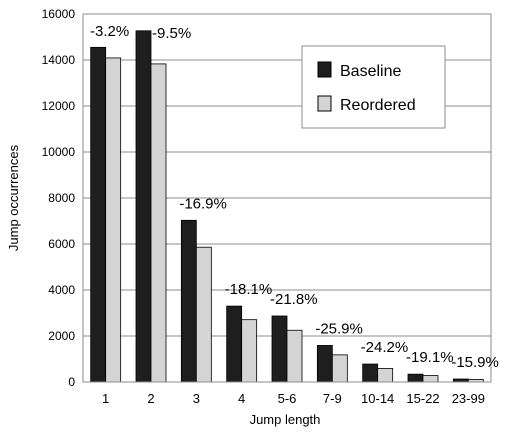 The width and height of the screenshot is (508, 434). Describe the element at coordinates (59, 106) in the screenshot. I see `y-tick-label: 12000` at that location.